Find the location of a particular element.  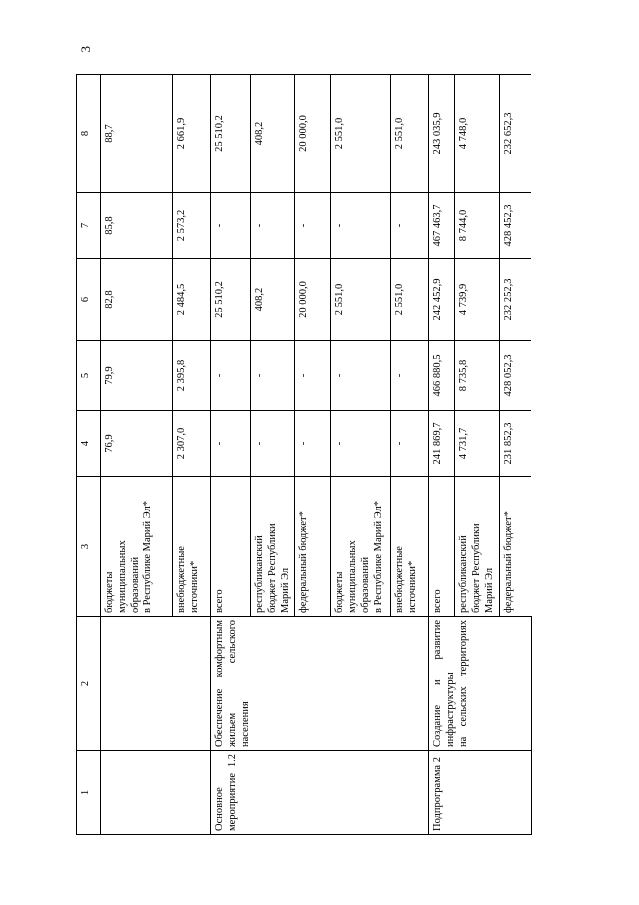

cell-program-empty is located at coordinates (155, 792).